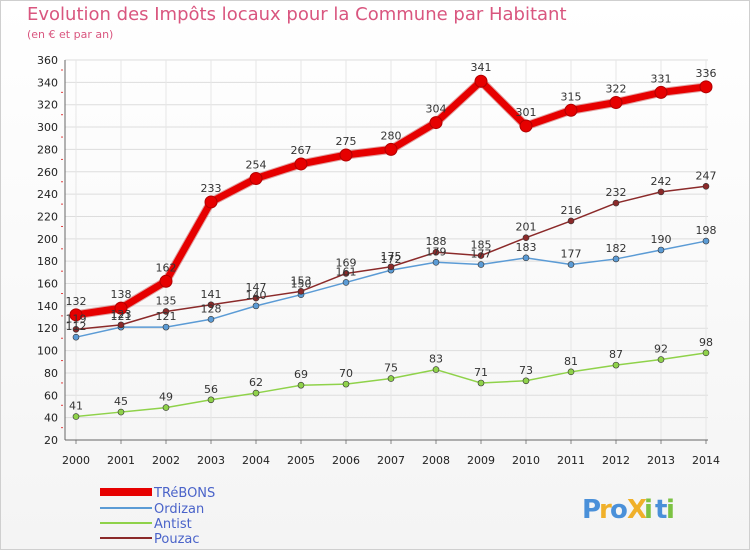 The image size is (750, 550). I want to click on data-label: 201, so click(526, 227).